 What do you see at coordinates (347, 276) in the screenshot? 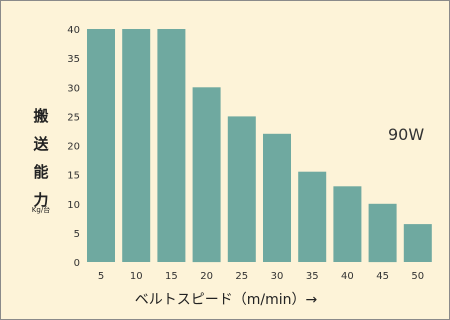
I see `x-tick-label: 40` at bounding box center [347, 276].